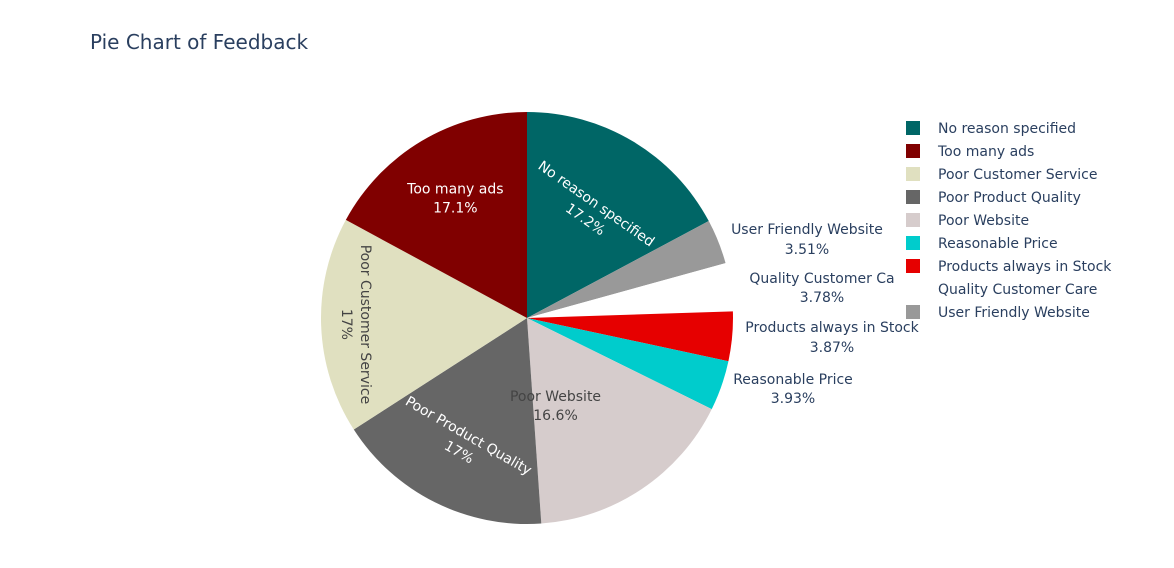 The width and height of the screenshot is (1174, 568). What do you see at coordinates (455, 209) in the screenshot?
I see `slice-label-percent: 17.1%` at bounding box center [455, 209].